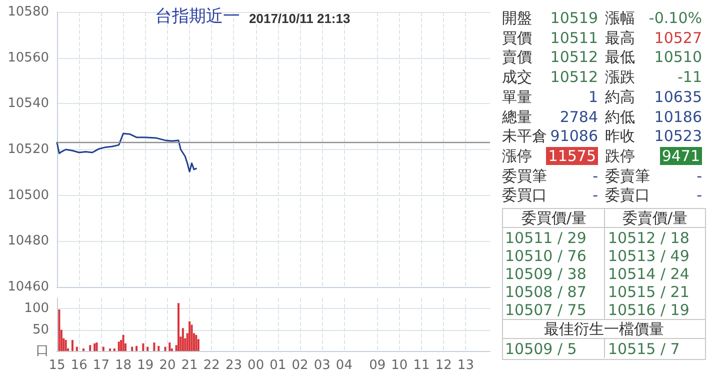 This screenshot has width=720, height=381. I want to click on line-series, so click(126, 152).